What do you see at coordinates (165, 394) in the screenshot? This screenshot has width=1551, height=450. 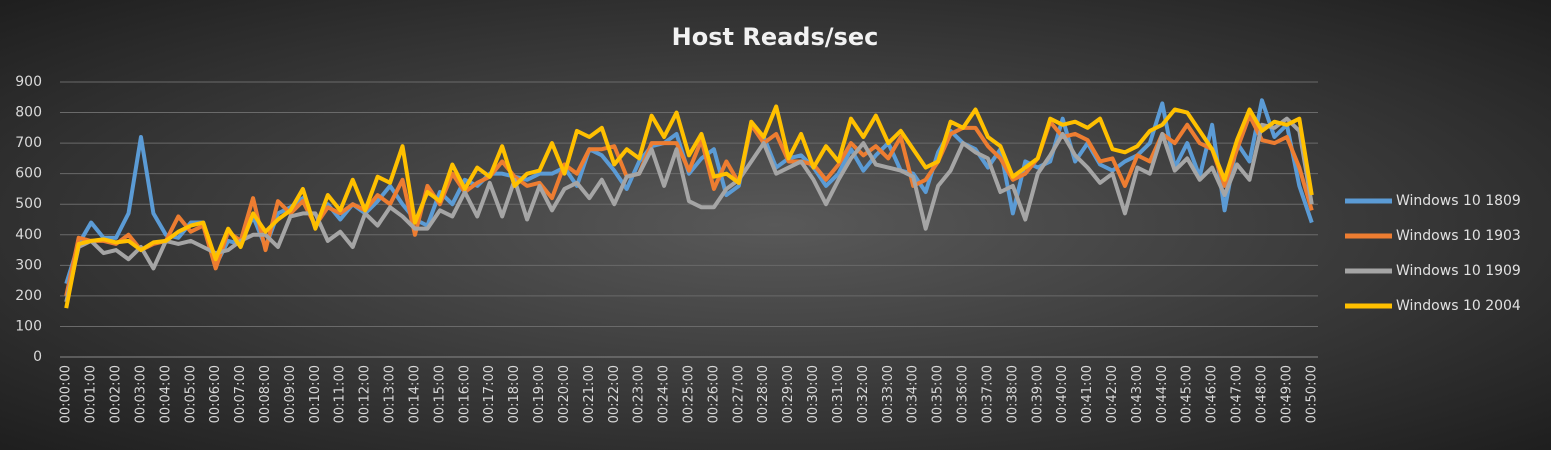 I see `x-tick-label: 00:04:00` at bounding box center [165, 394].